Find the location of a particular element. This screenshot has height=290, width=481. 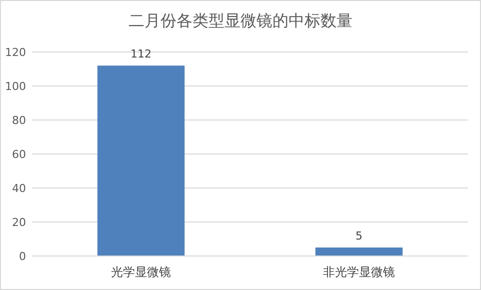

data-label: 5 is located at coordinates (359, 236).